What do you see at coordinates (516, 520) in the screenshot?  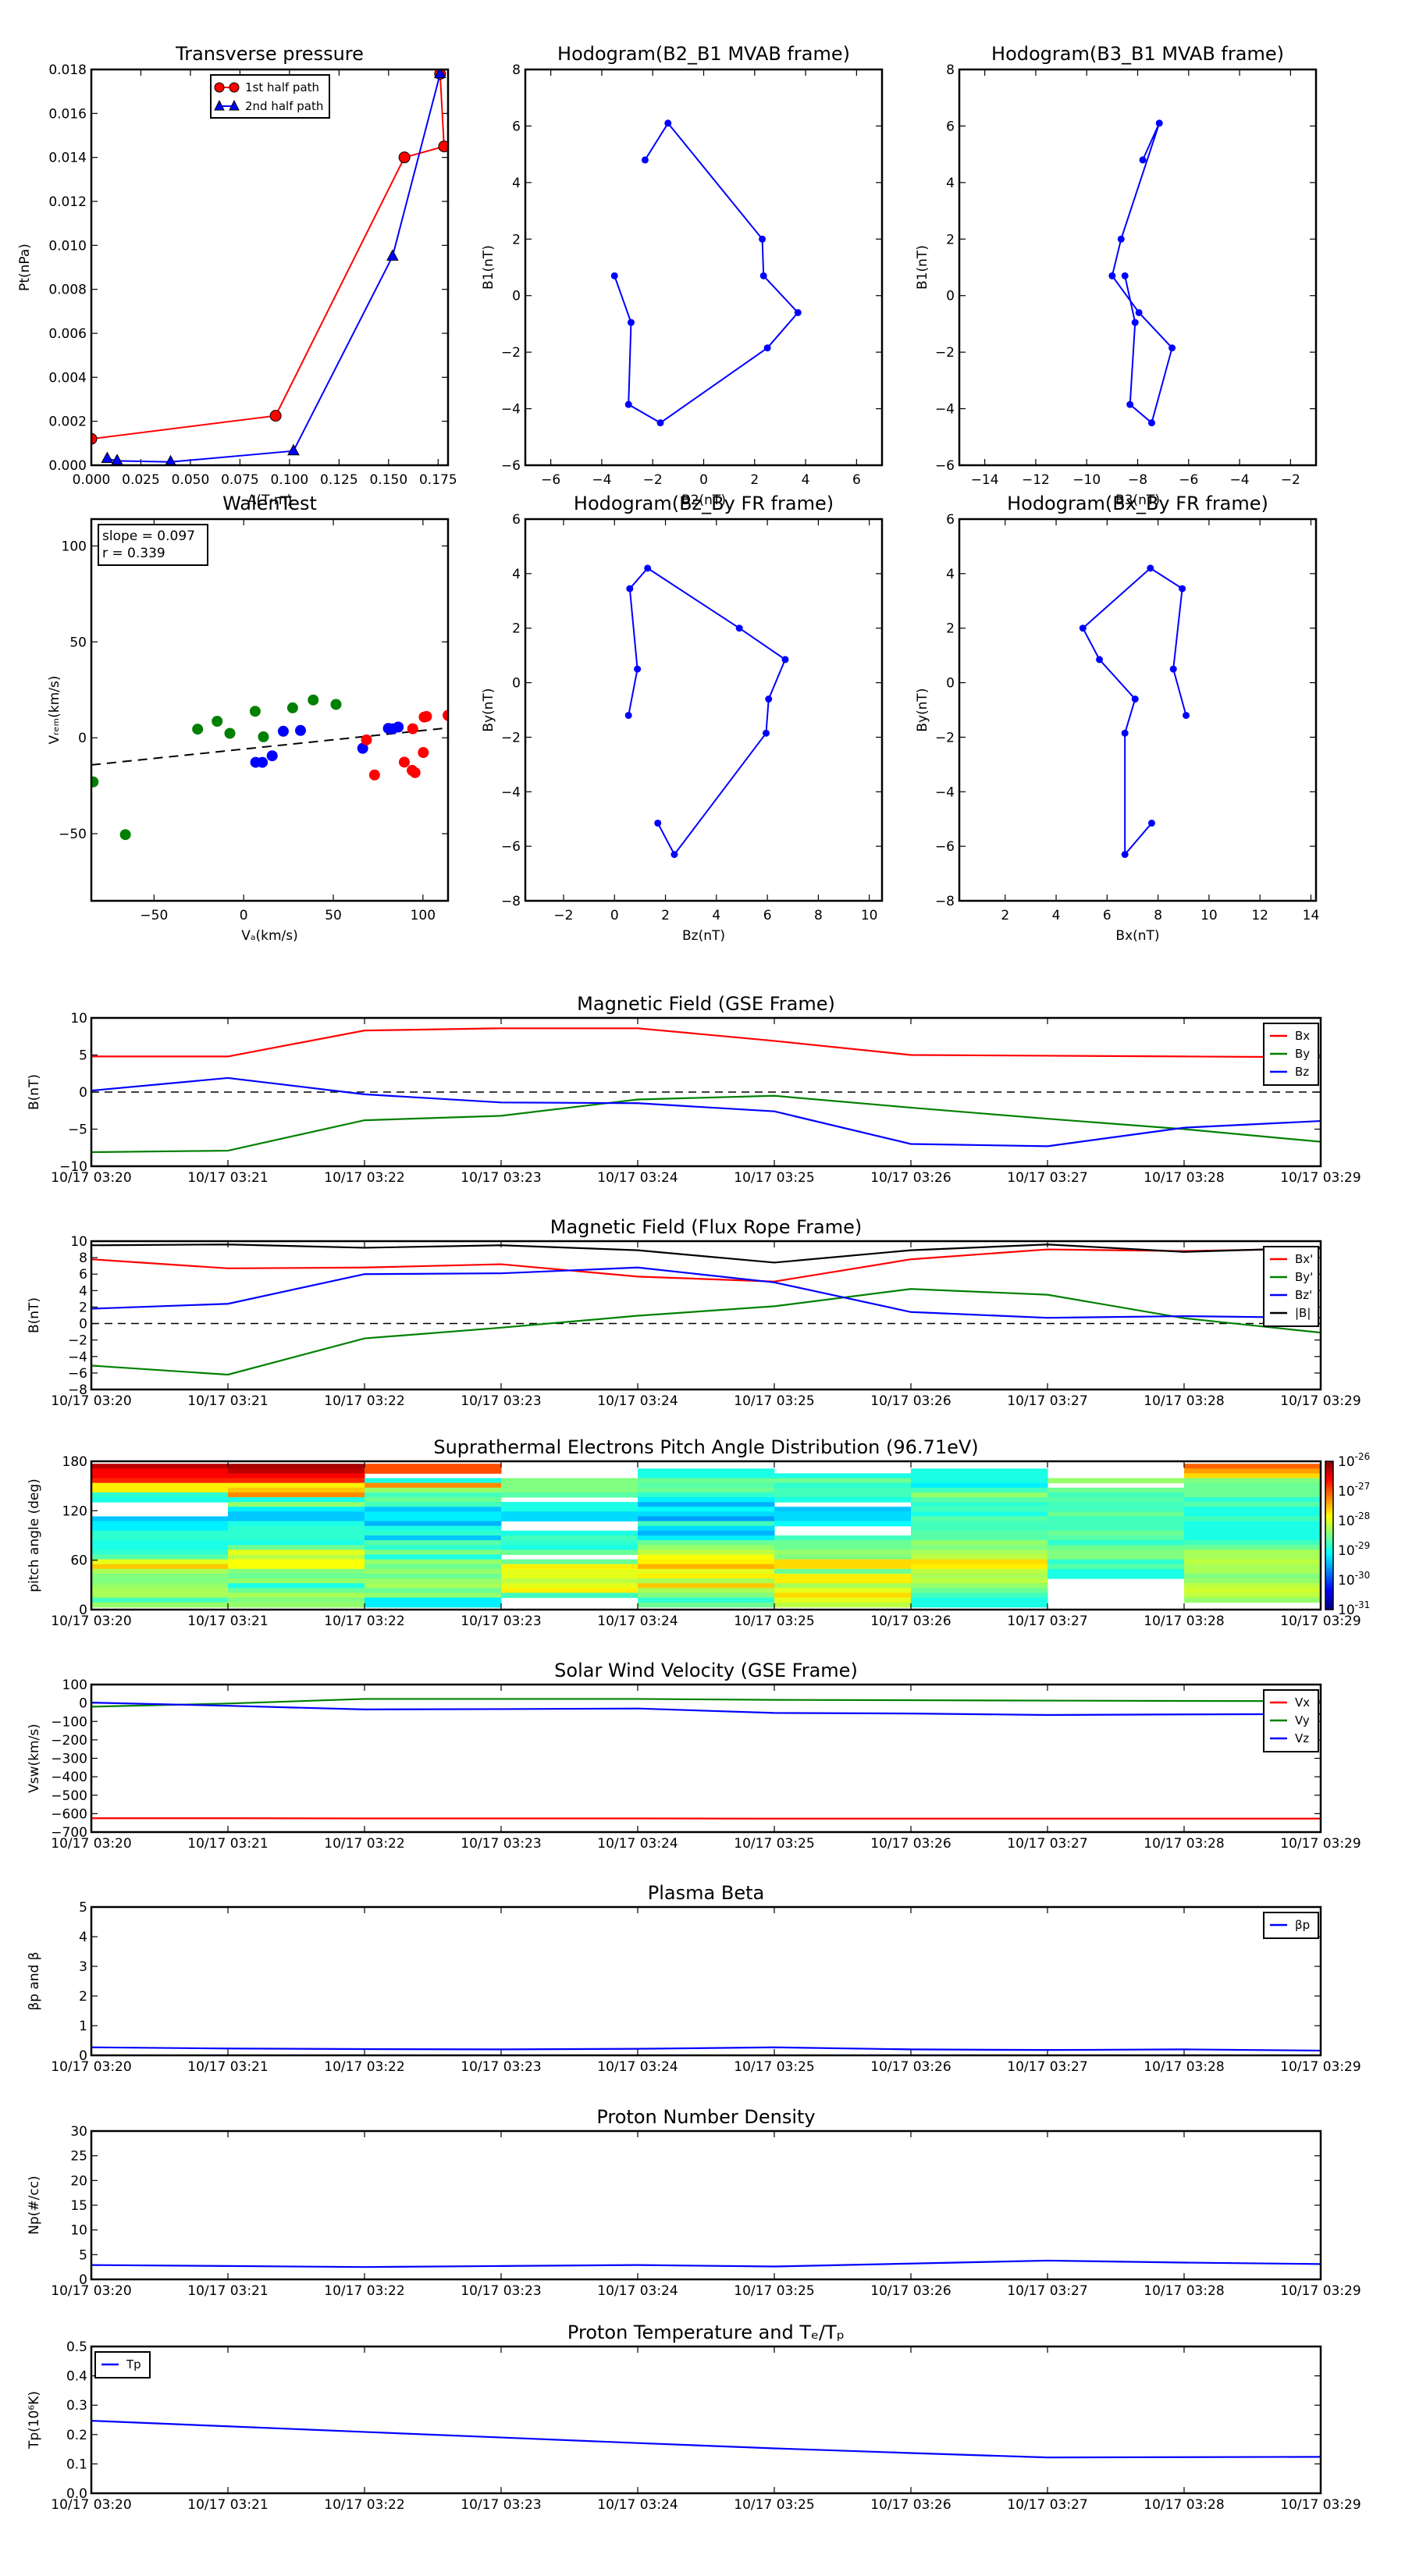 I see `y-tick-label: 6` at bounding box center [516, 520].